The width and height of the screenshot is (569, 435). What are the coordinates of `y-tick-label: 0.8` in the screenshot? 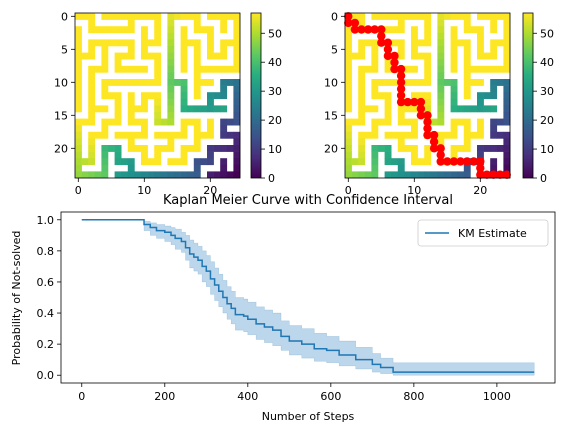 It's located at (46, 251).